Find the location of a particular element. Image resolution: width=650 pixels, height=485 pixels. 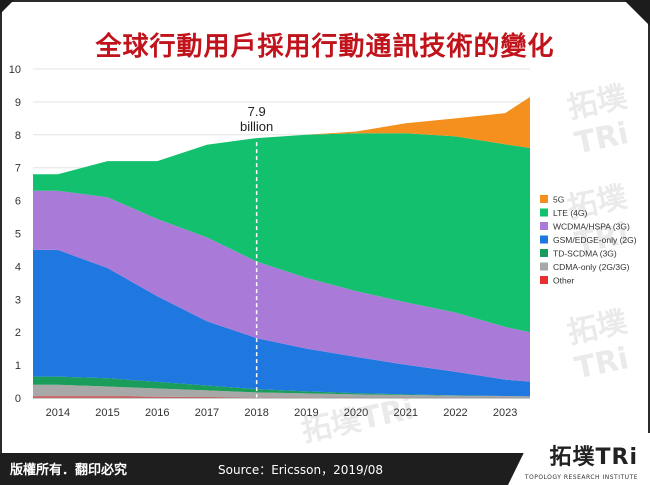

logo-box: 拓墣TRi TOPOLOGY RESEARCH INSTITUTE is located at coordinates (579, 459).